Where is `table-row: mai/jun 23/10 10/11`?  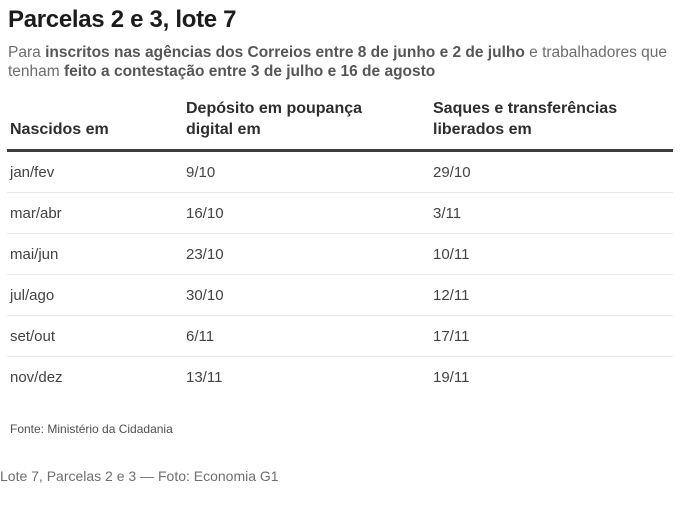 table-row: mai/jun 23/10 10/11 is located at coordinates (340, 254).